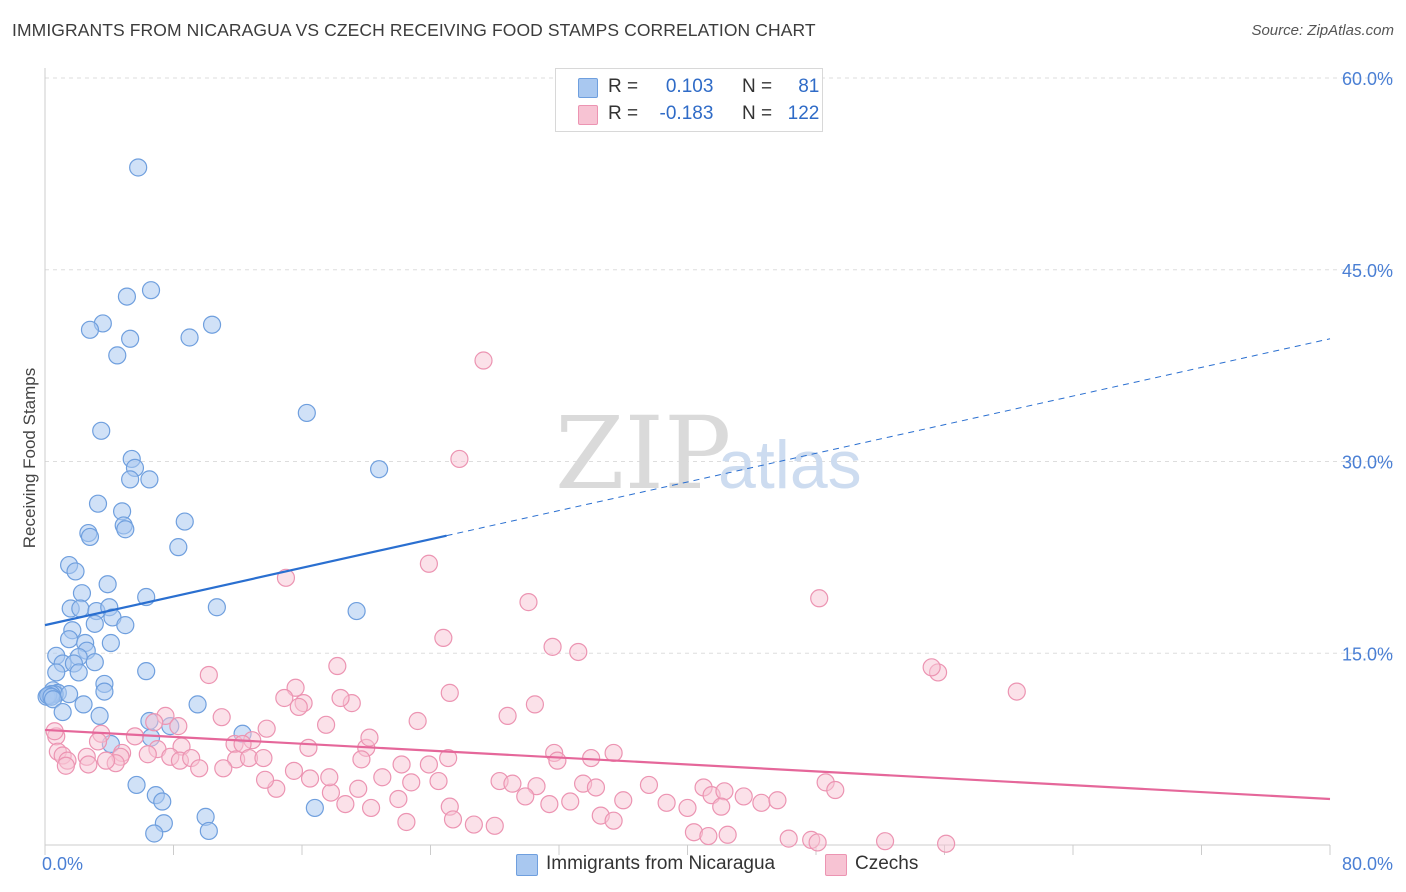 Image resolution: width=1406 pixels, height=892 pixels. What do you see at coordinates (29, 458) in the screenshot?
I see `y-axis-label: Receiving Food Stamps` at bounding box center [29, 458].